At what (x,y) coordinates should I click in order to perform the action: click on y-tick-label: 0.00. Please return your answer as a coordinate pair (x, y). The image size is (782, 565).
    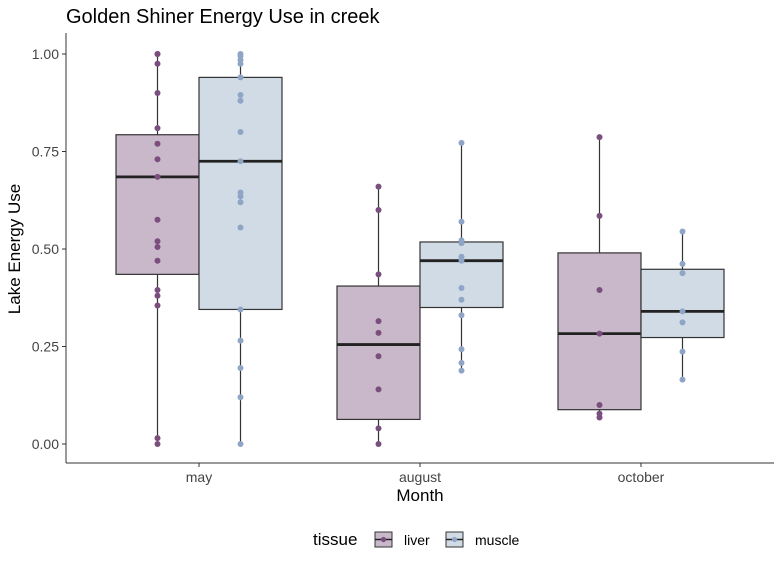
    Looking at the image, I should click on (45, 444).